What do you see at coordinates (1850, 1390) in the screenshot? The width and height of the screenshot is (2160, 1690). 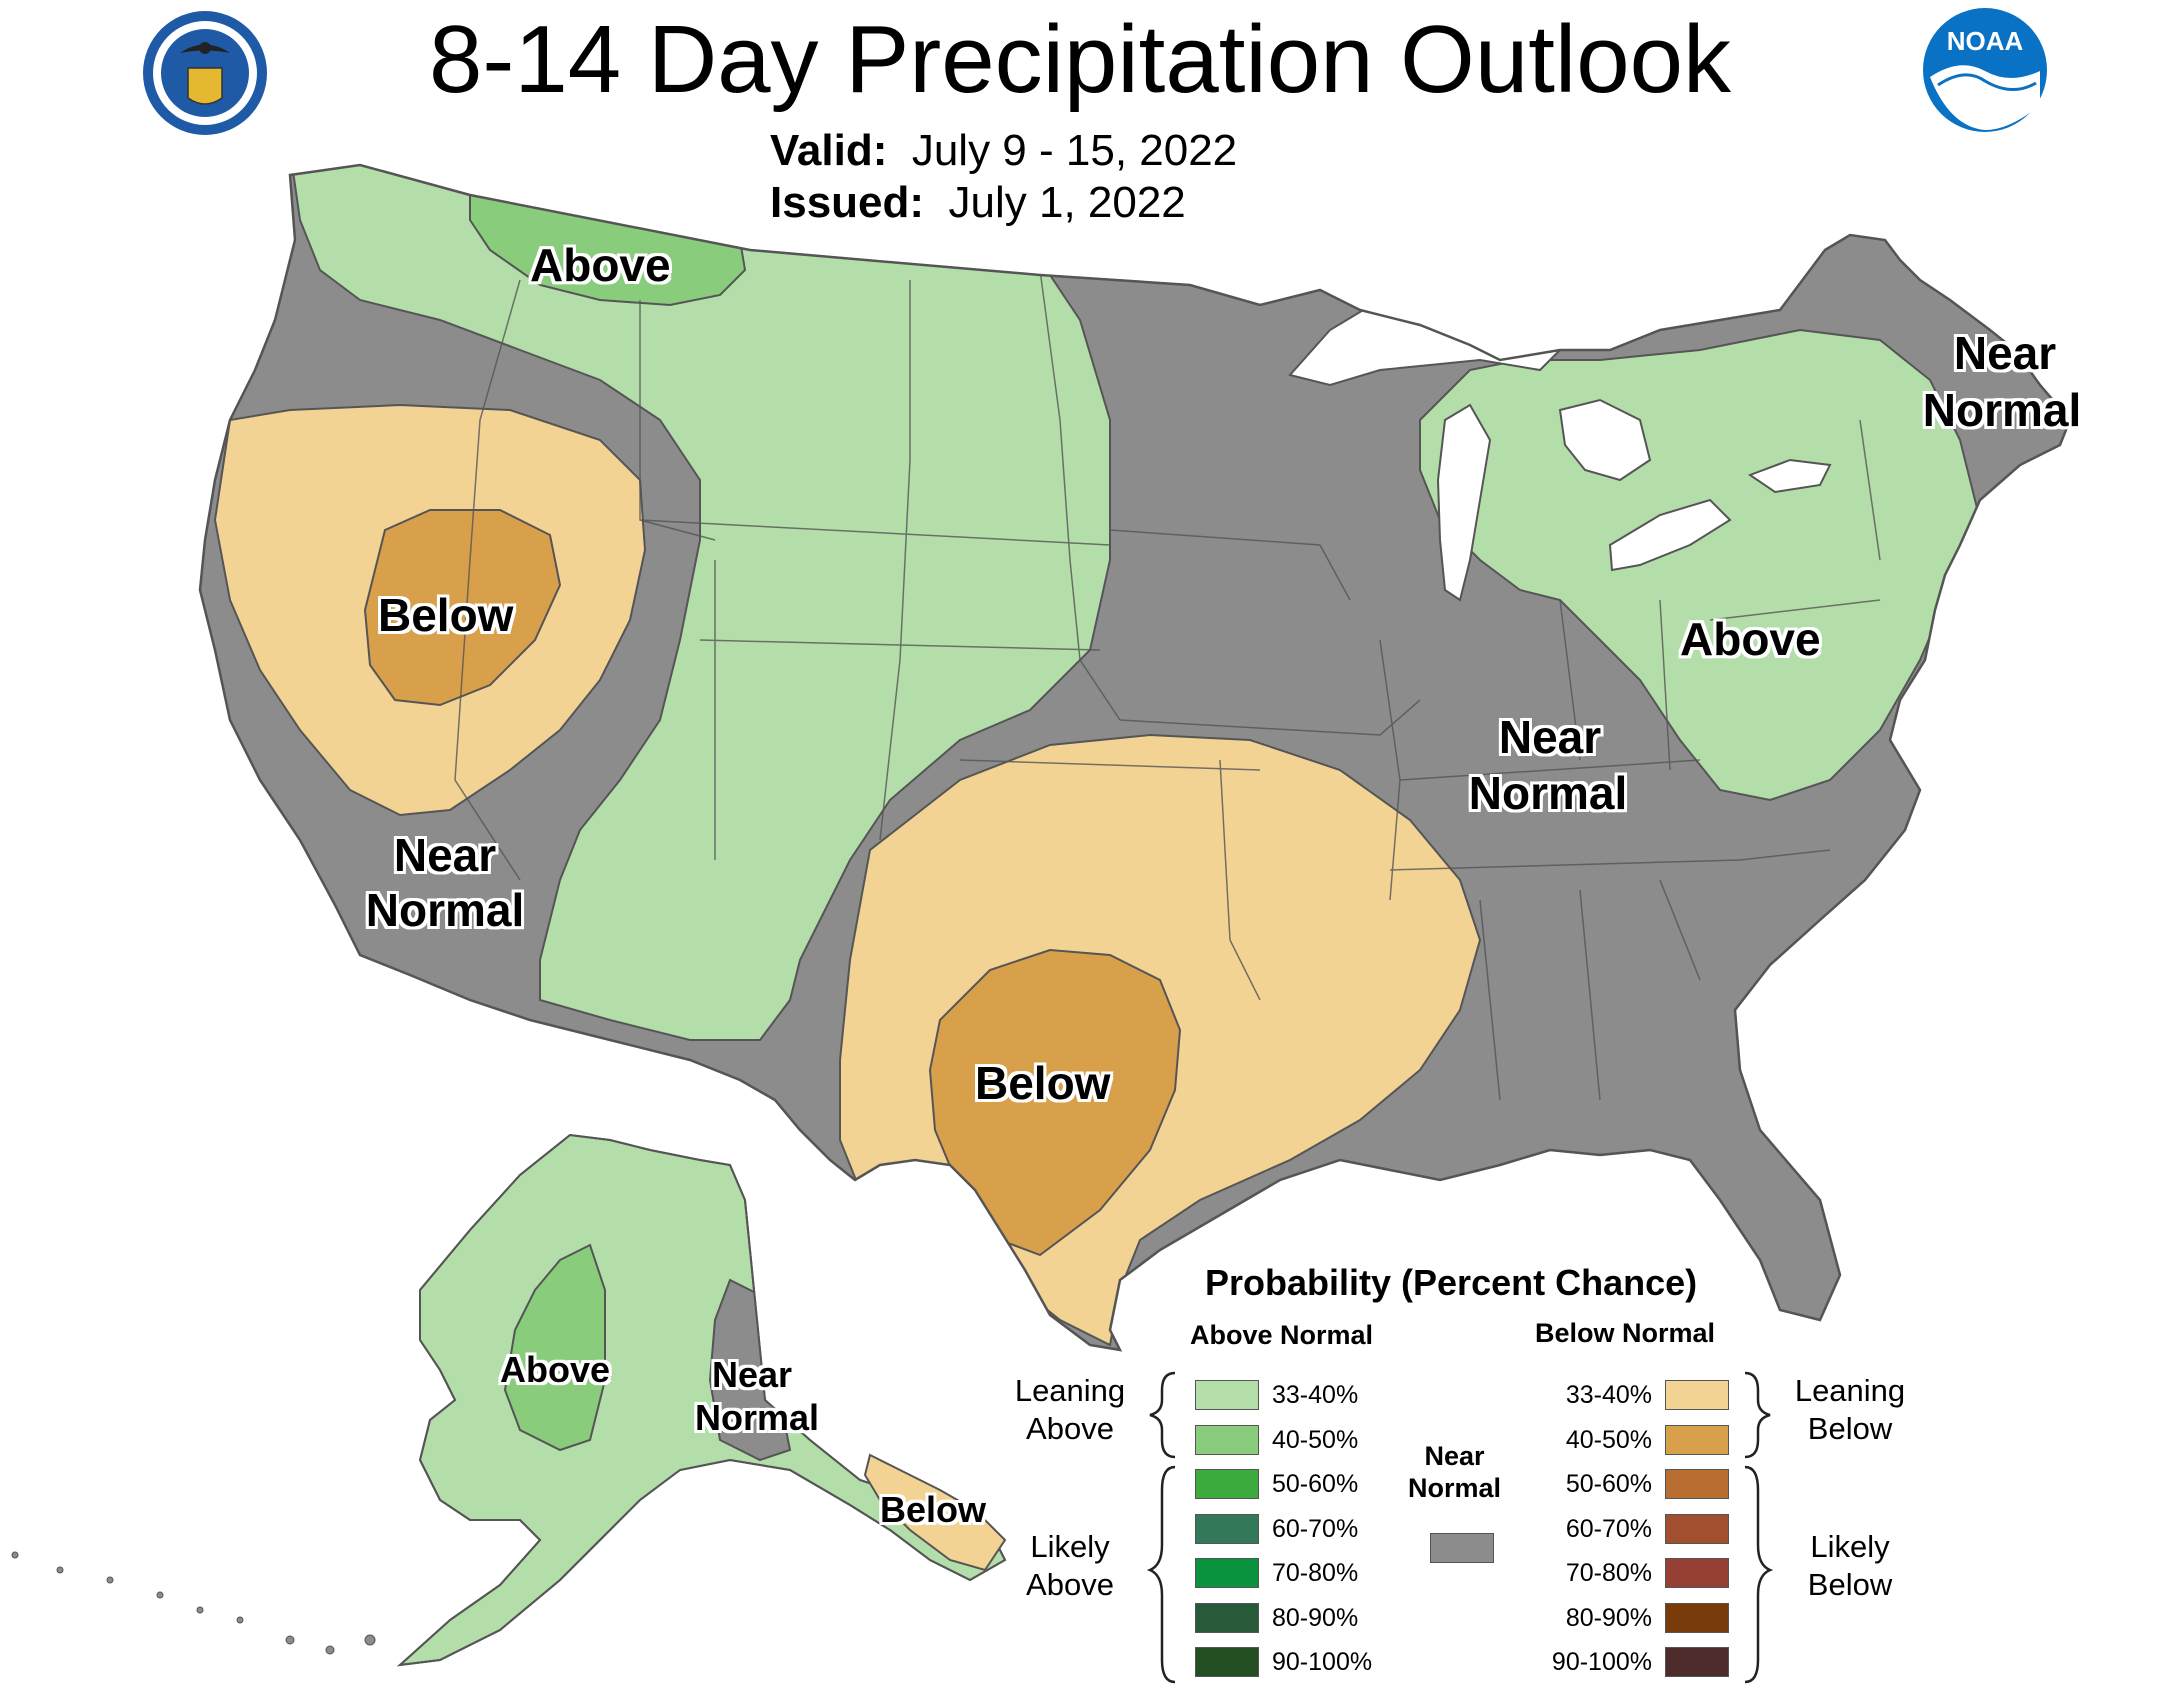 I see `legend-leaning-below-line1: Leaning` at bounding box center [1850, 1390].